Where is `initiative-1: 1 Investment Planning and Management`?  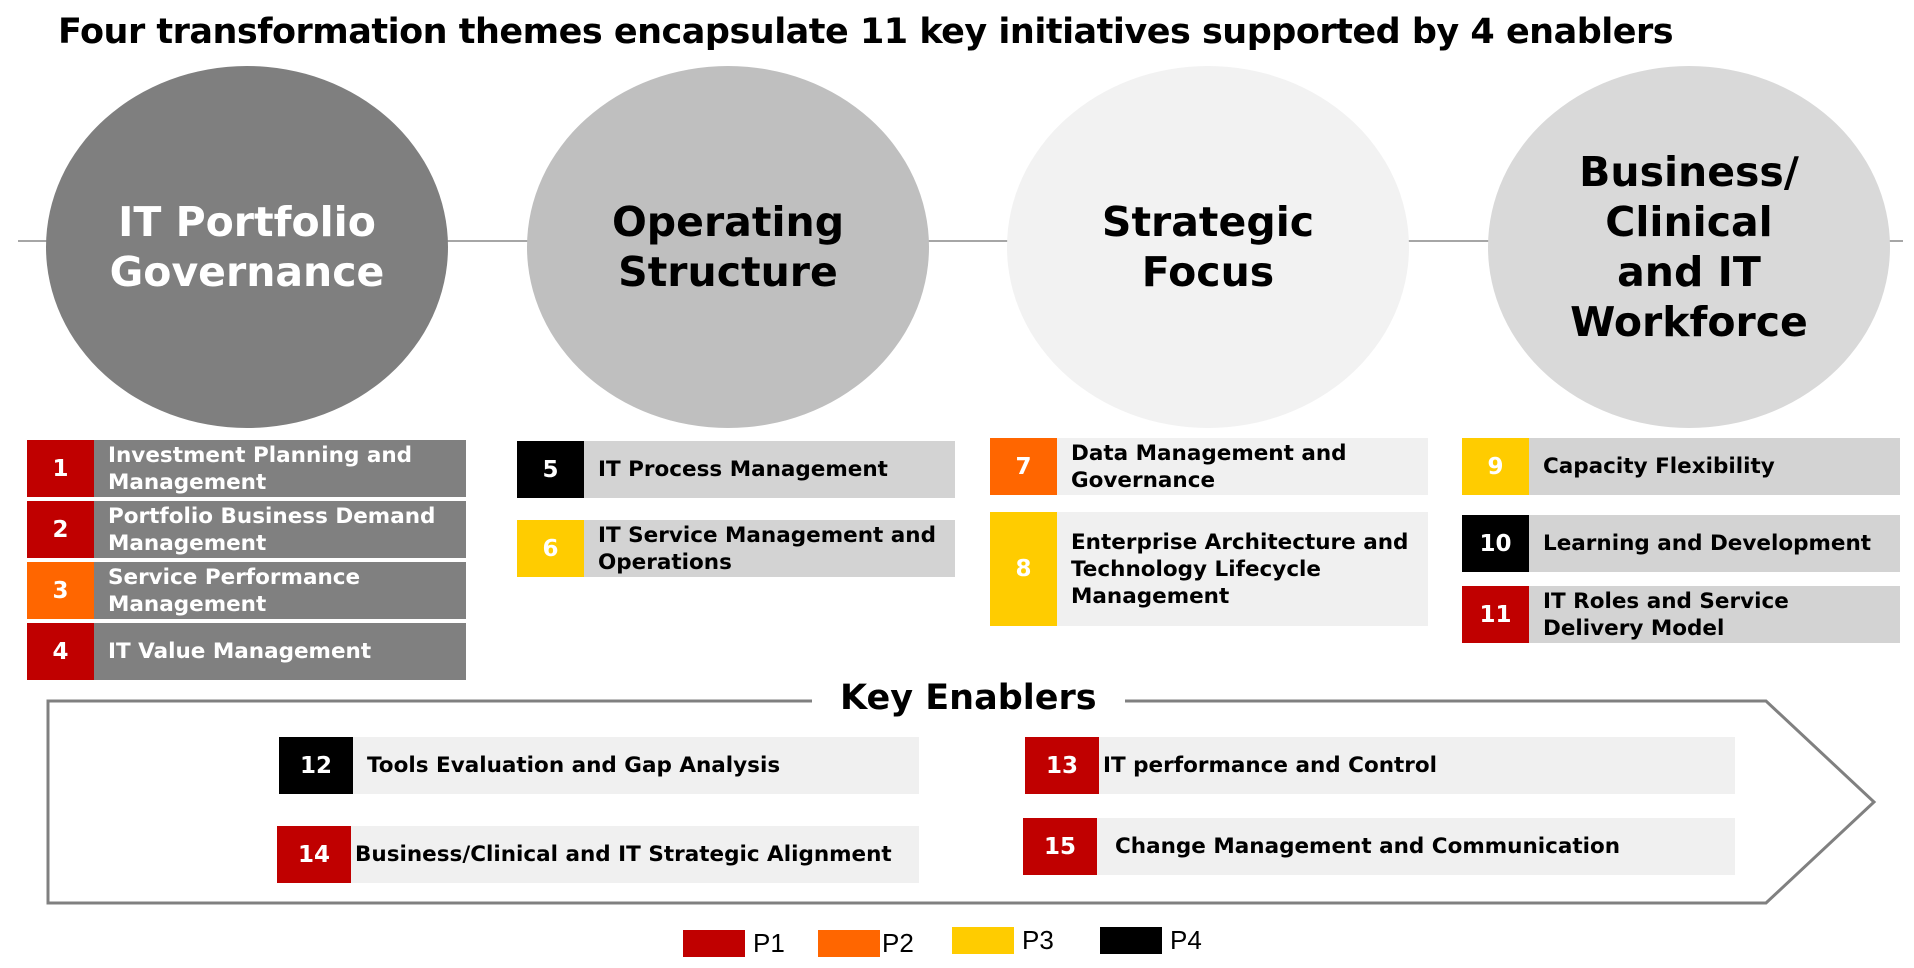 initiative-1: 1 Investment Planning and Management is located at coordinates (246, 468).